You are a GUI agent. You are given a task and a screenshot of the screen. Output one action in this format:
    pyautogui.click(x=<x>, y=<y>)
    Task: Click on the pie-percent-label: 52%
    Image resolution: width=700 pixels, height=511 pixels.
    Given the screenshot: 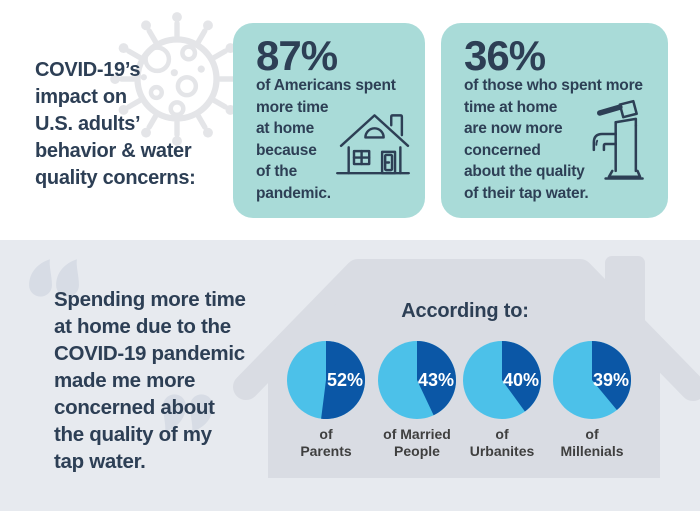 What is the action you would take?
    pyautogui.click(x=345, y=380)
    